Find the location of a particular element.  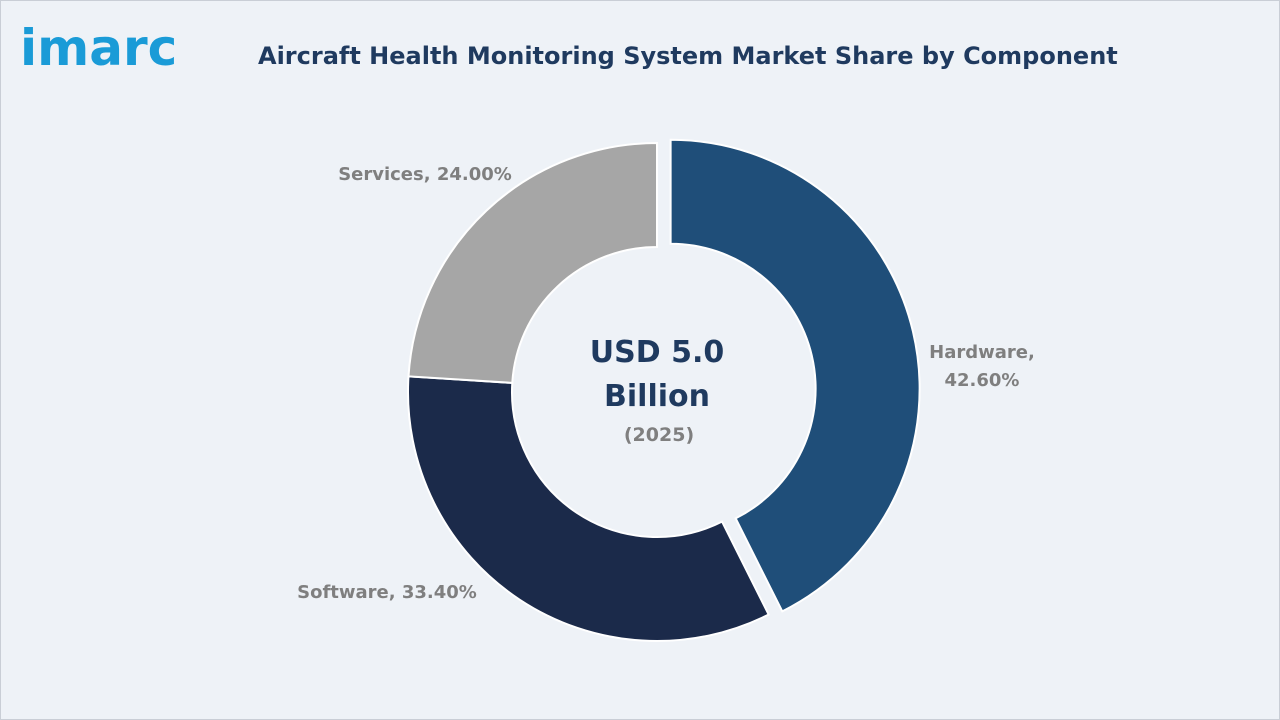

slice-hardware is located at coordinates (795, 375).